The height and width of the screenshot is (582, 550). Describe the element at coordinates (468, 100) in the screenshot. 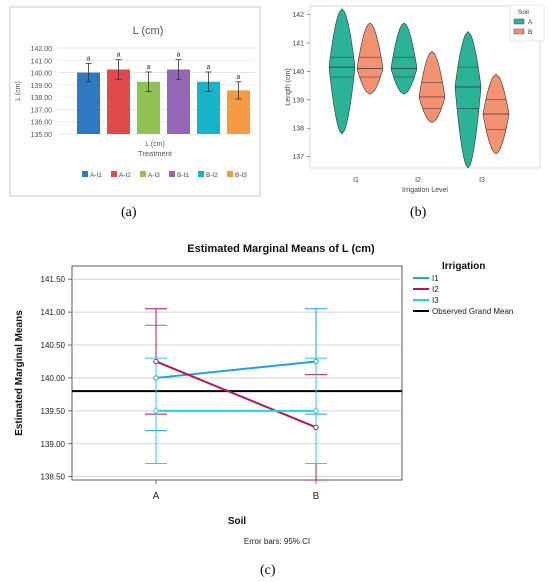

I see `violin-A-I3` at that location.